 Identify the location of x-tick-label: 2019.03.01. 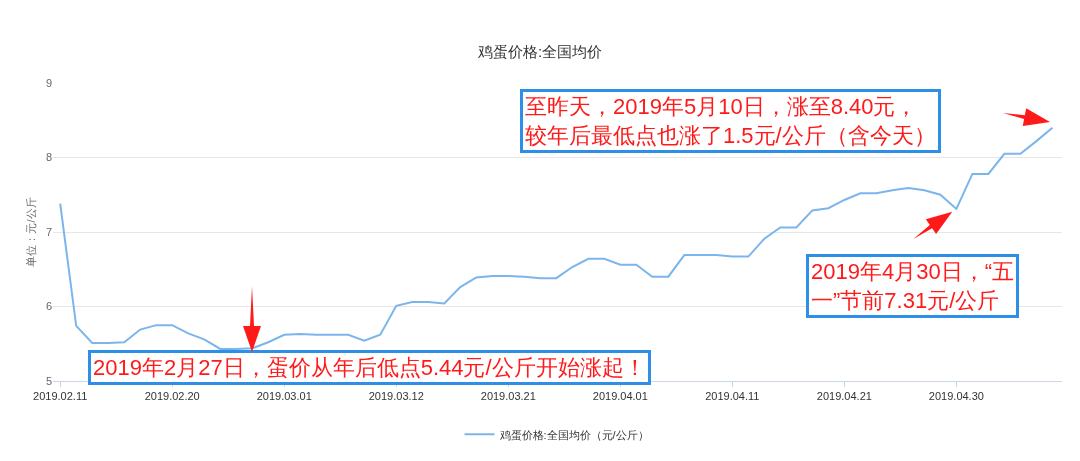
(284, 396).